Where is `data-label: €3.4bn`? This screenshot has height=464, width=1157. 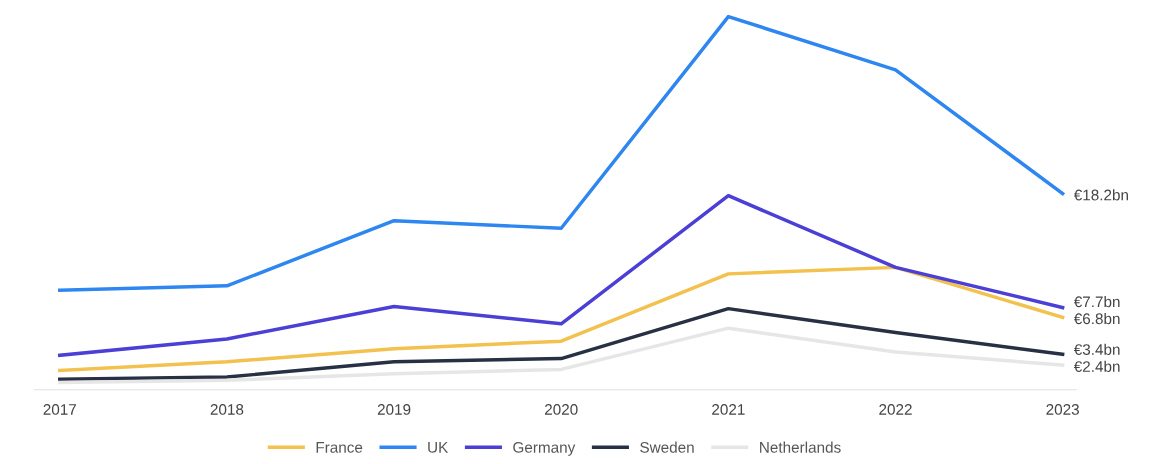
data-label: €3.4bn is located at coordinates (1096, 349).